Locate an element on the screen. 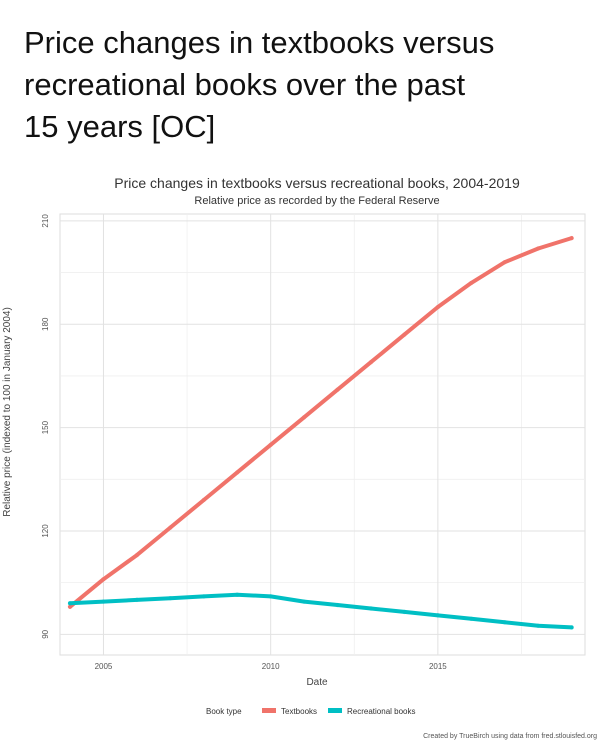 The height and width of the screenshot is (744, 600). series-recreational-books is located at coordinates (320, 611).